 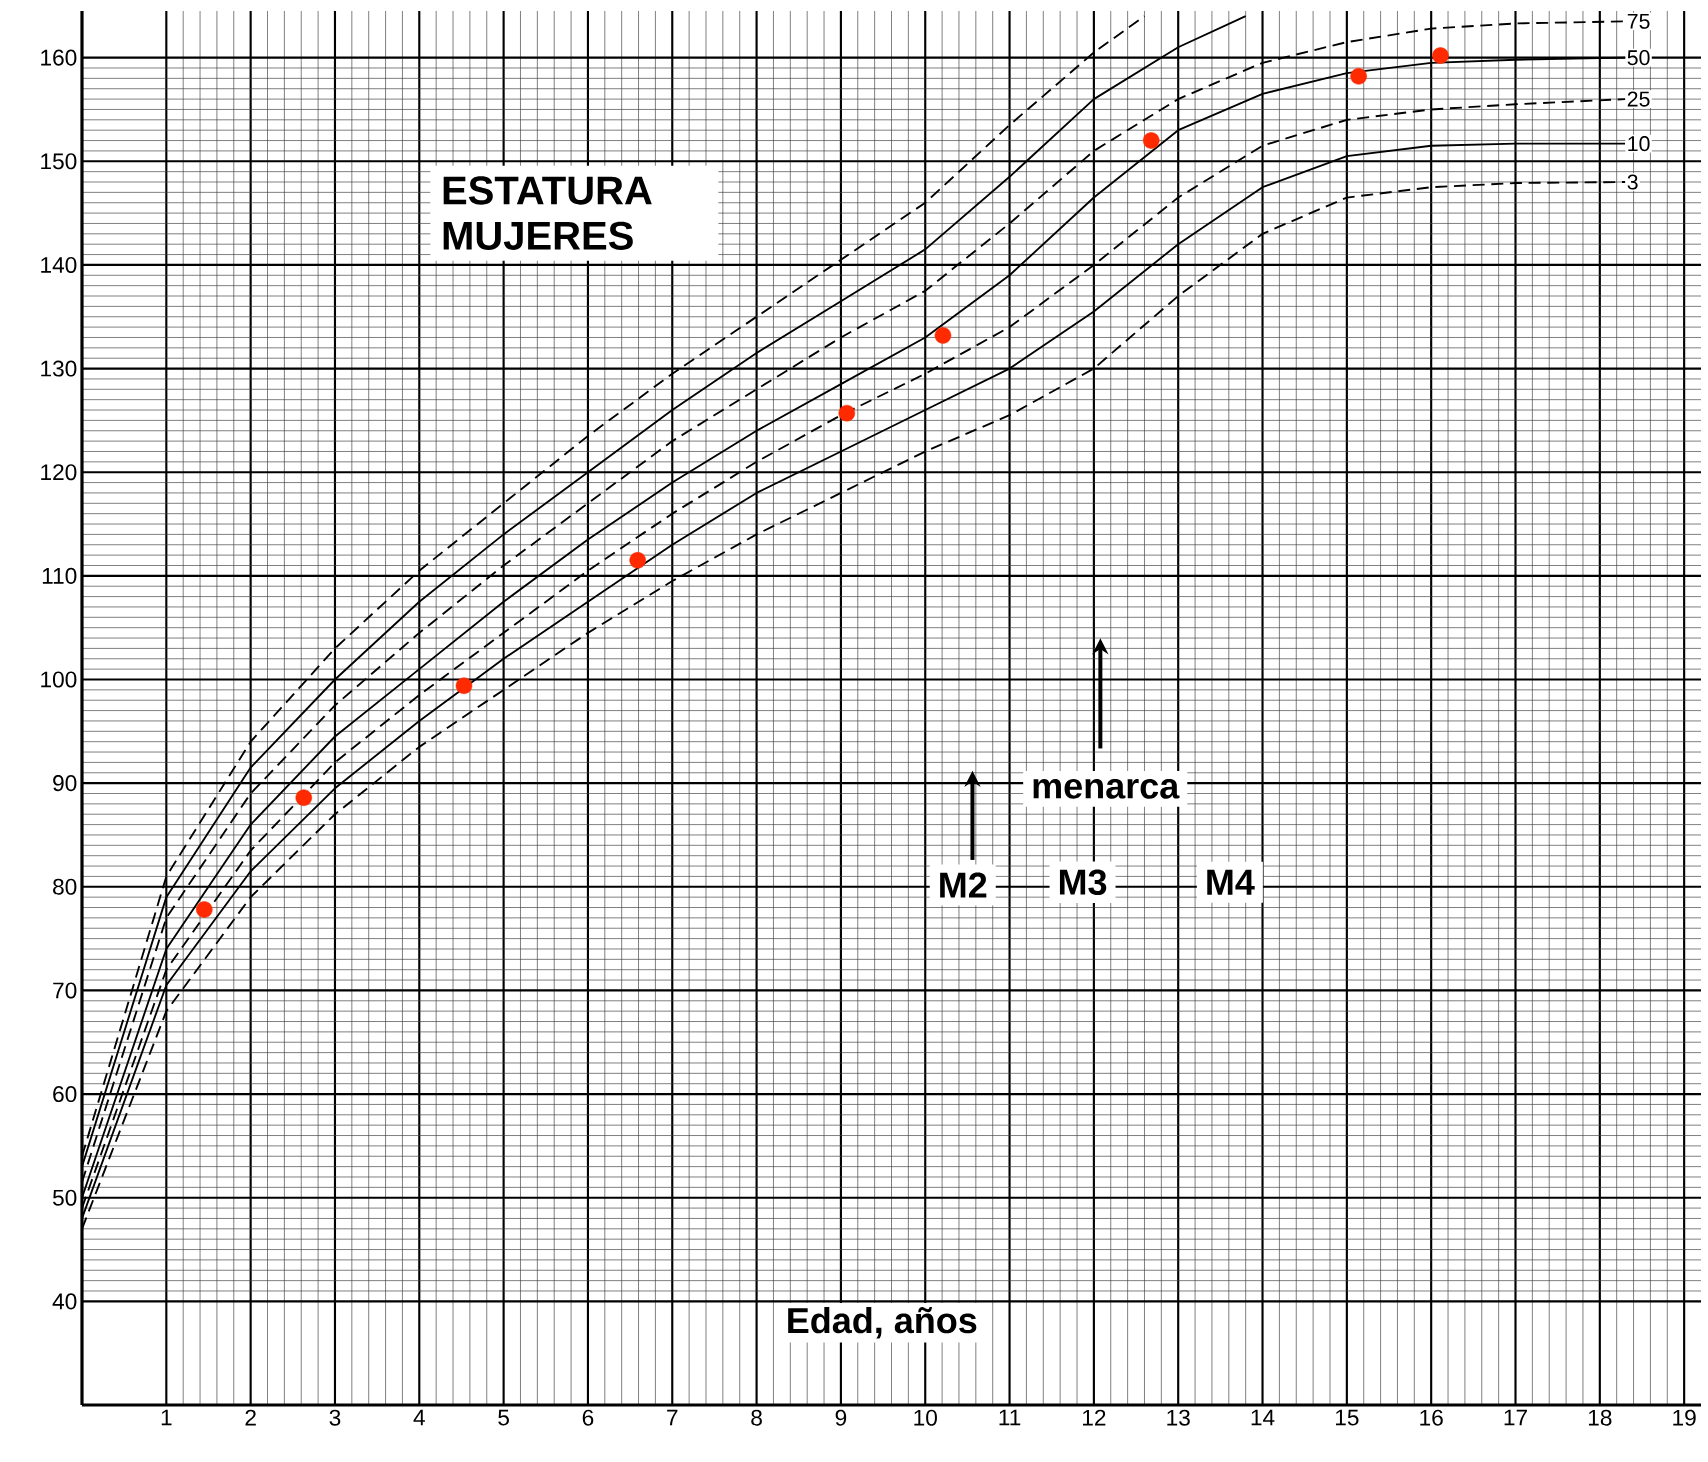 I want to click on x-tick-label: 14, so click(x=1263, y=1417).